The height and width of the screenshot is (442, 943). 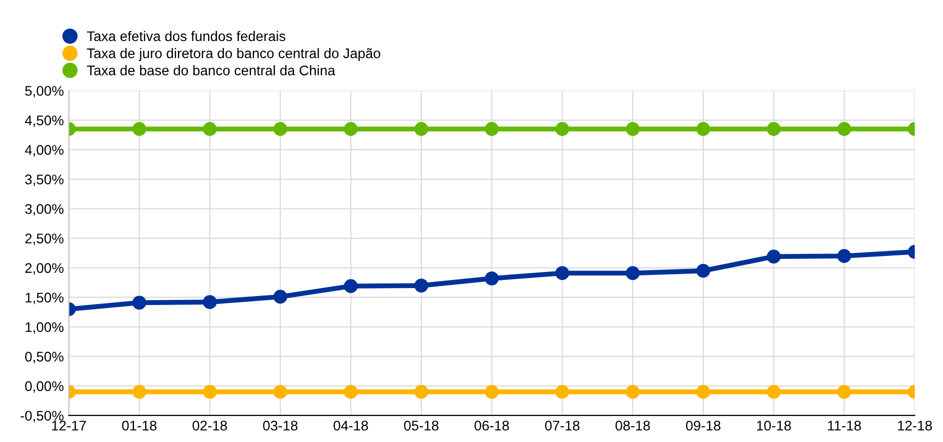 What do you see at coordinates (491, 425) in the screenshot?
I see `x-tick-label: 06-18` at bounding box center [491, 425].